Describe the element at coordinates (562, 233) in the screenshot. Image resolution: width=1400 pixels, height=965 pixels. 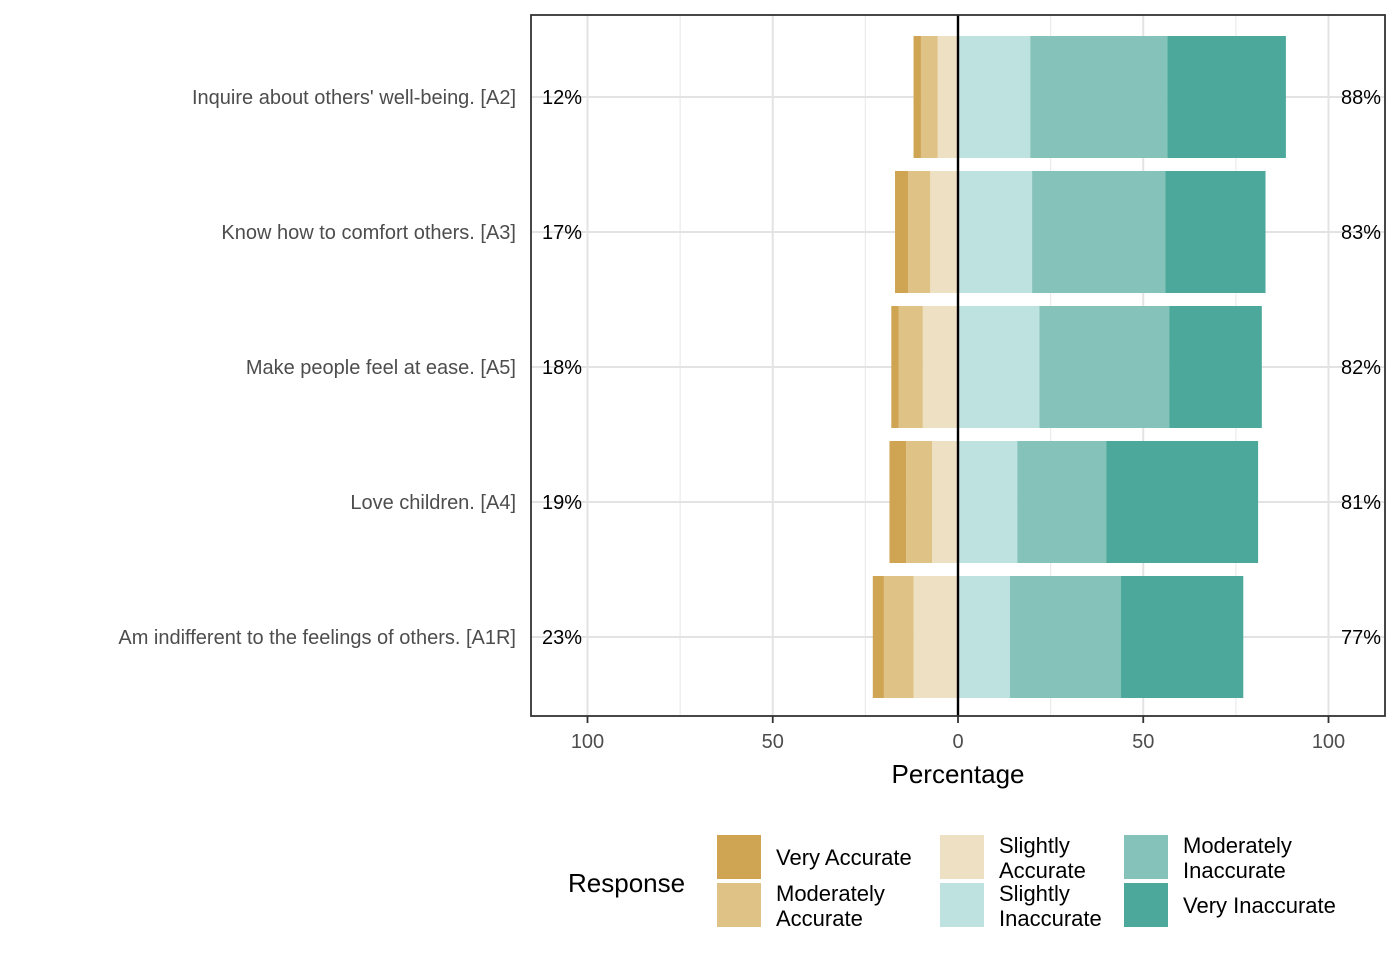
I see `left-percent-label: 17%` at that location.